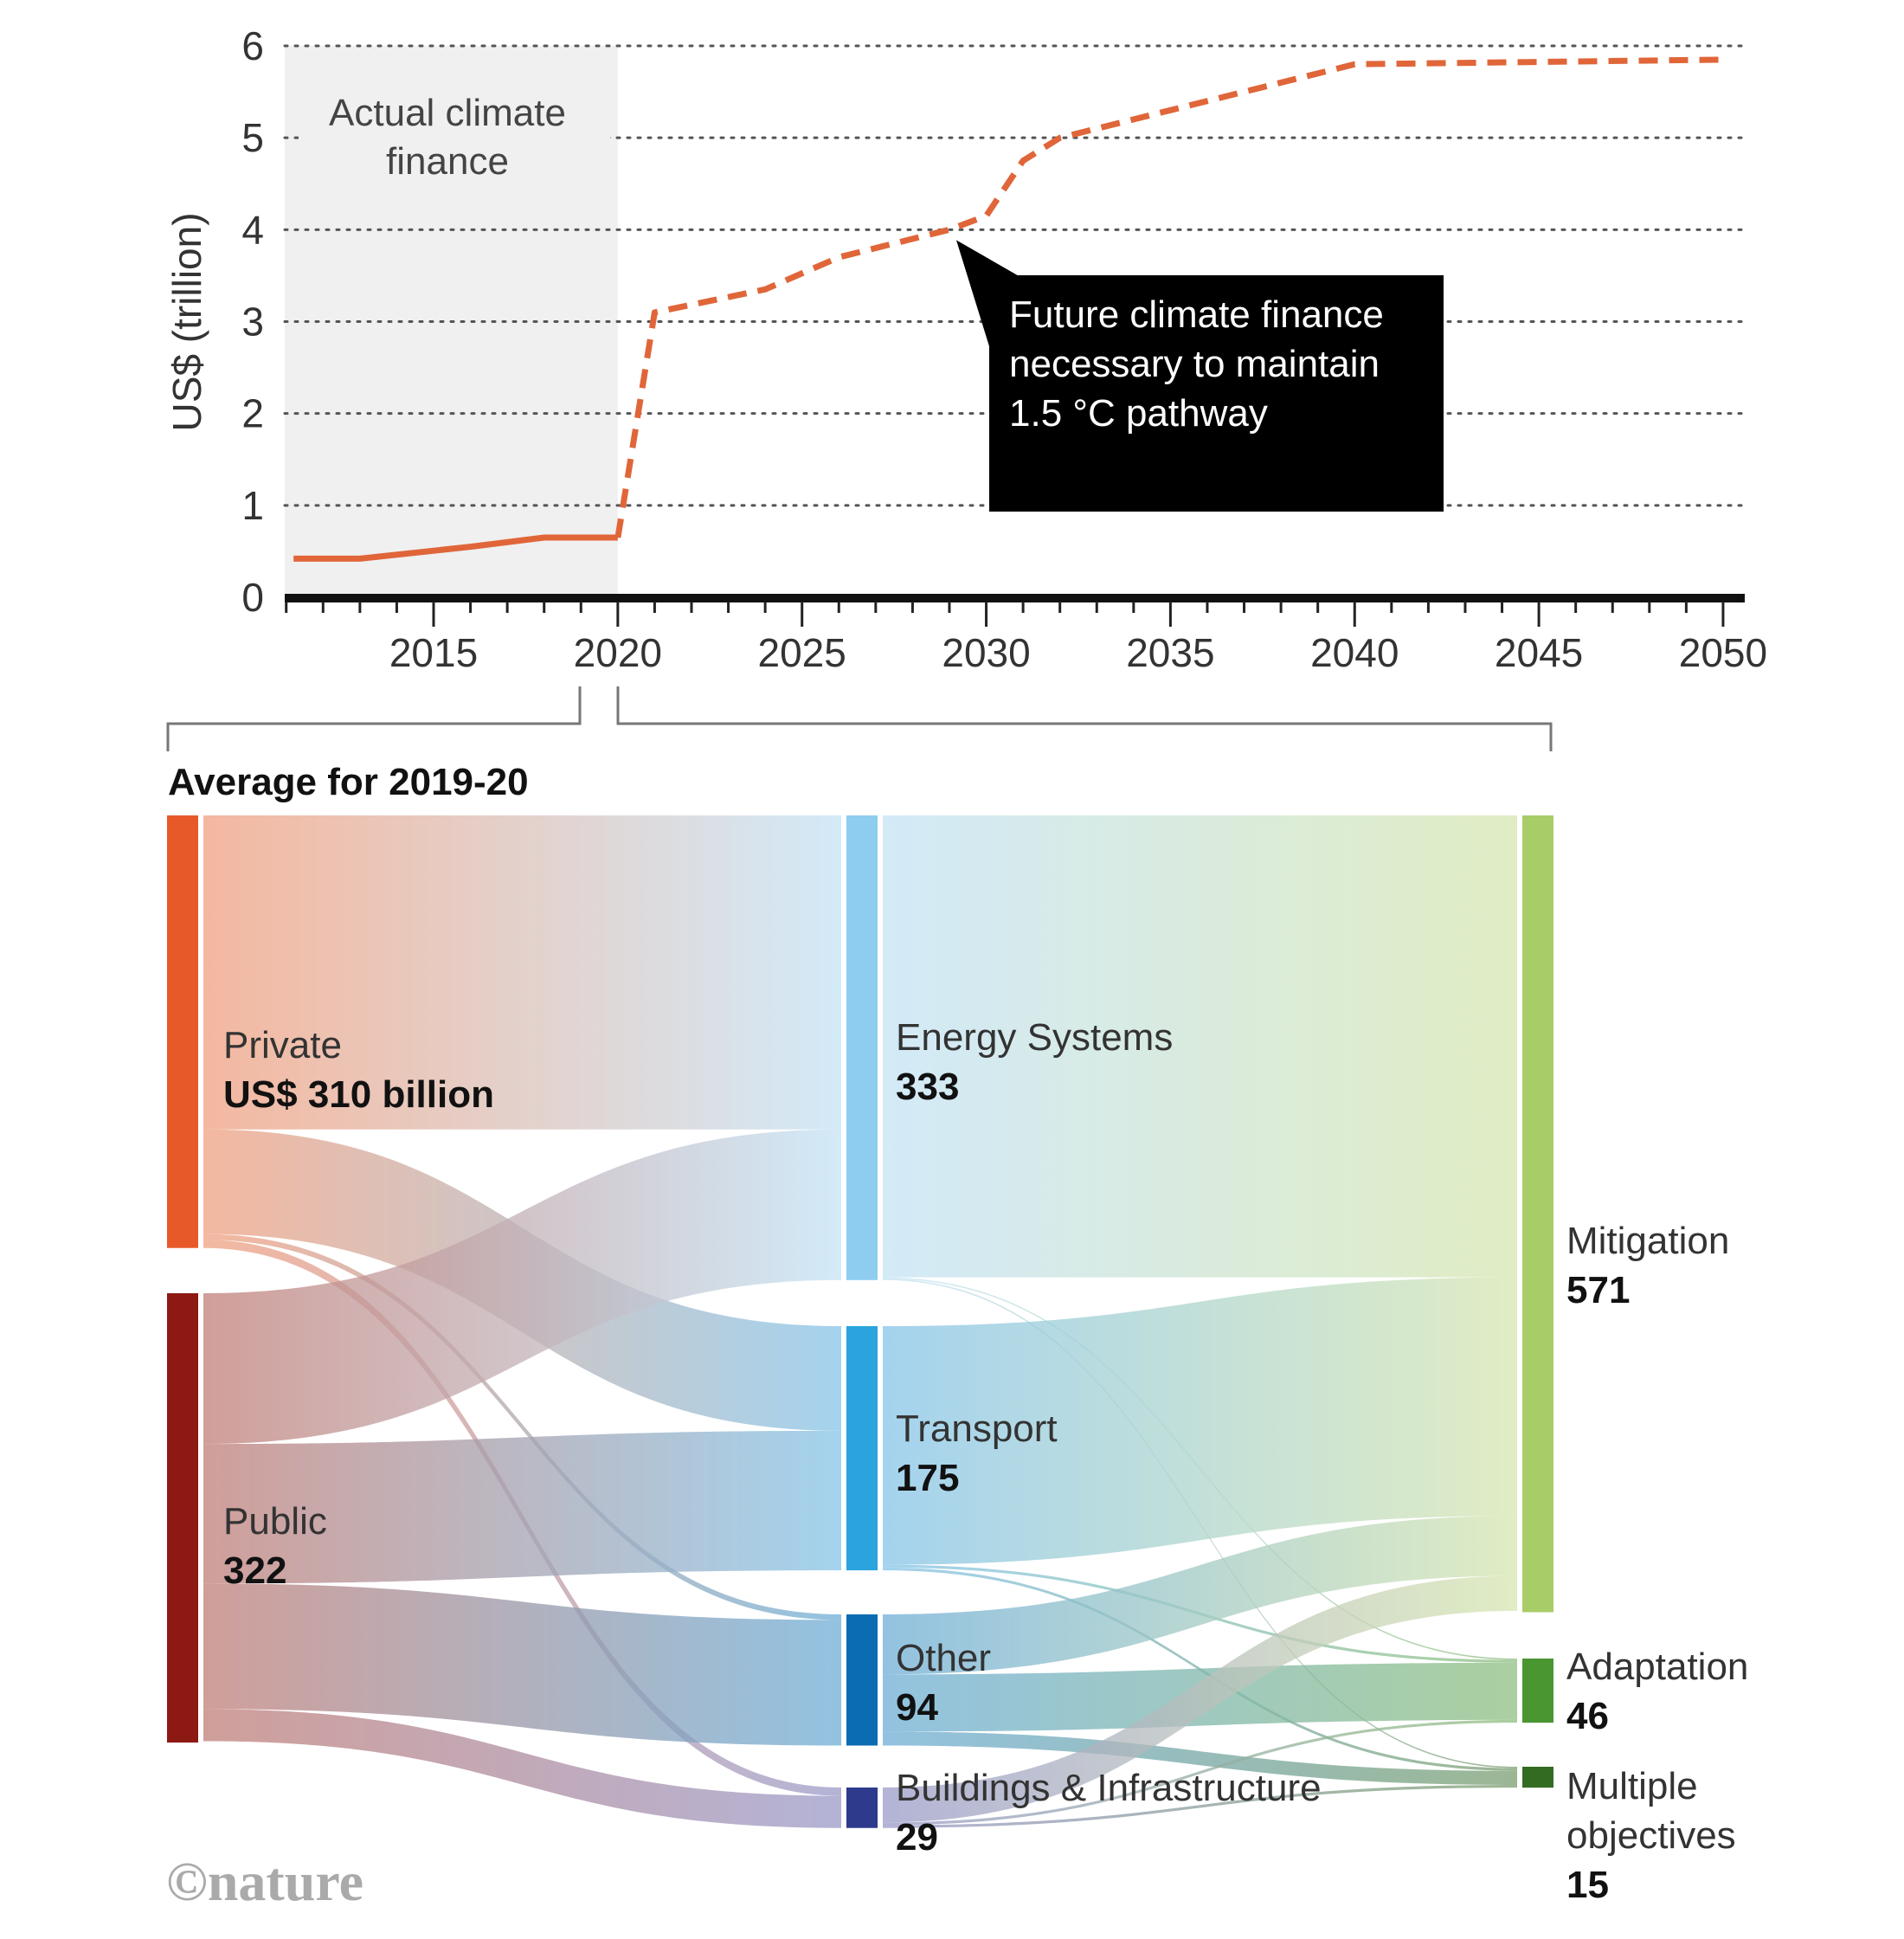 The image size is (1904, 1939). Describe the element at coordinates (917, 1707) in the screenshot. I see `node-value-other: 94` at that location.